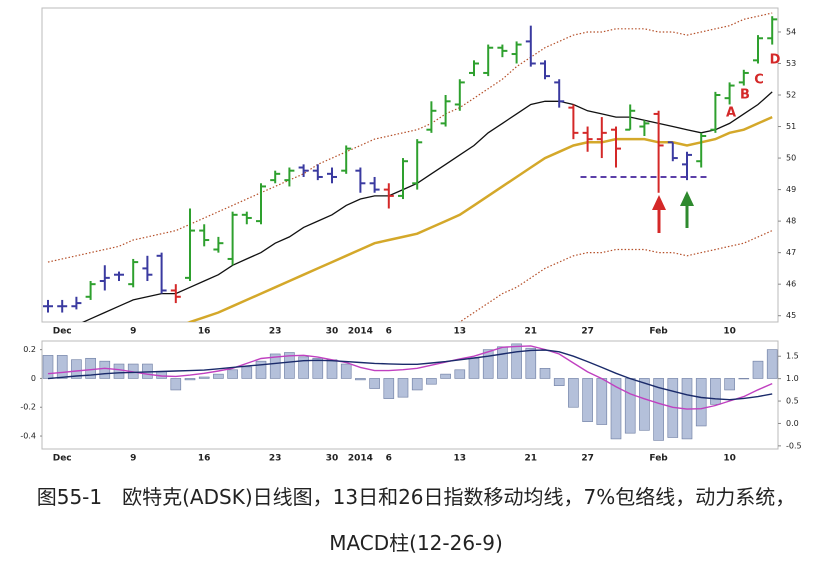 The width and height of the screenshot is (832, 566). Describe the element at coordinates (731, 113) in the screenshot. I see `annotation: A` at that location.